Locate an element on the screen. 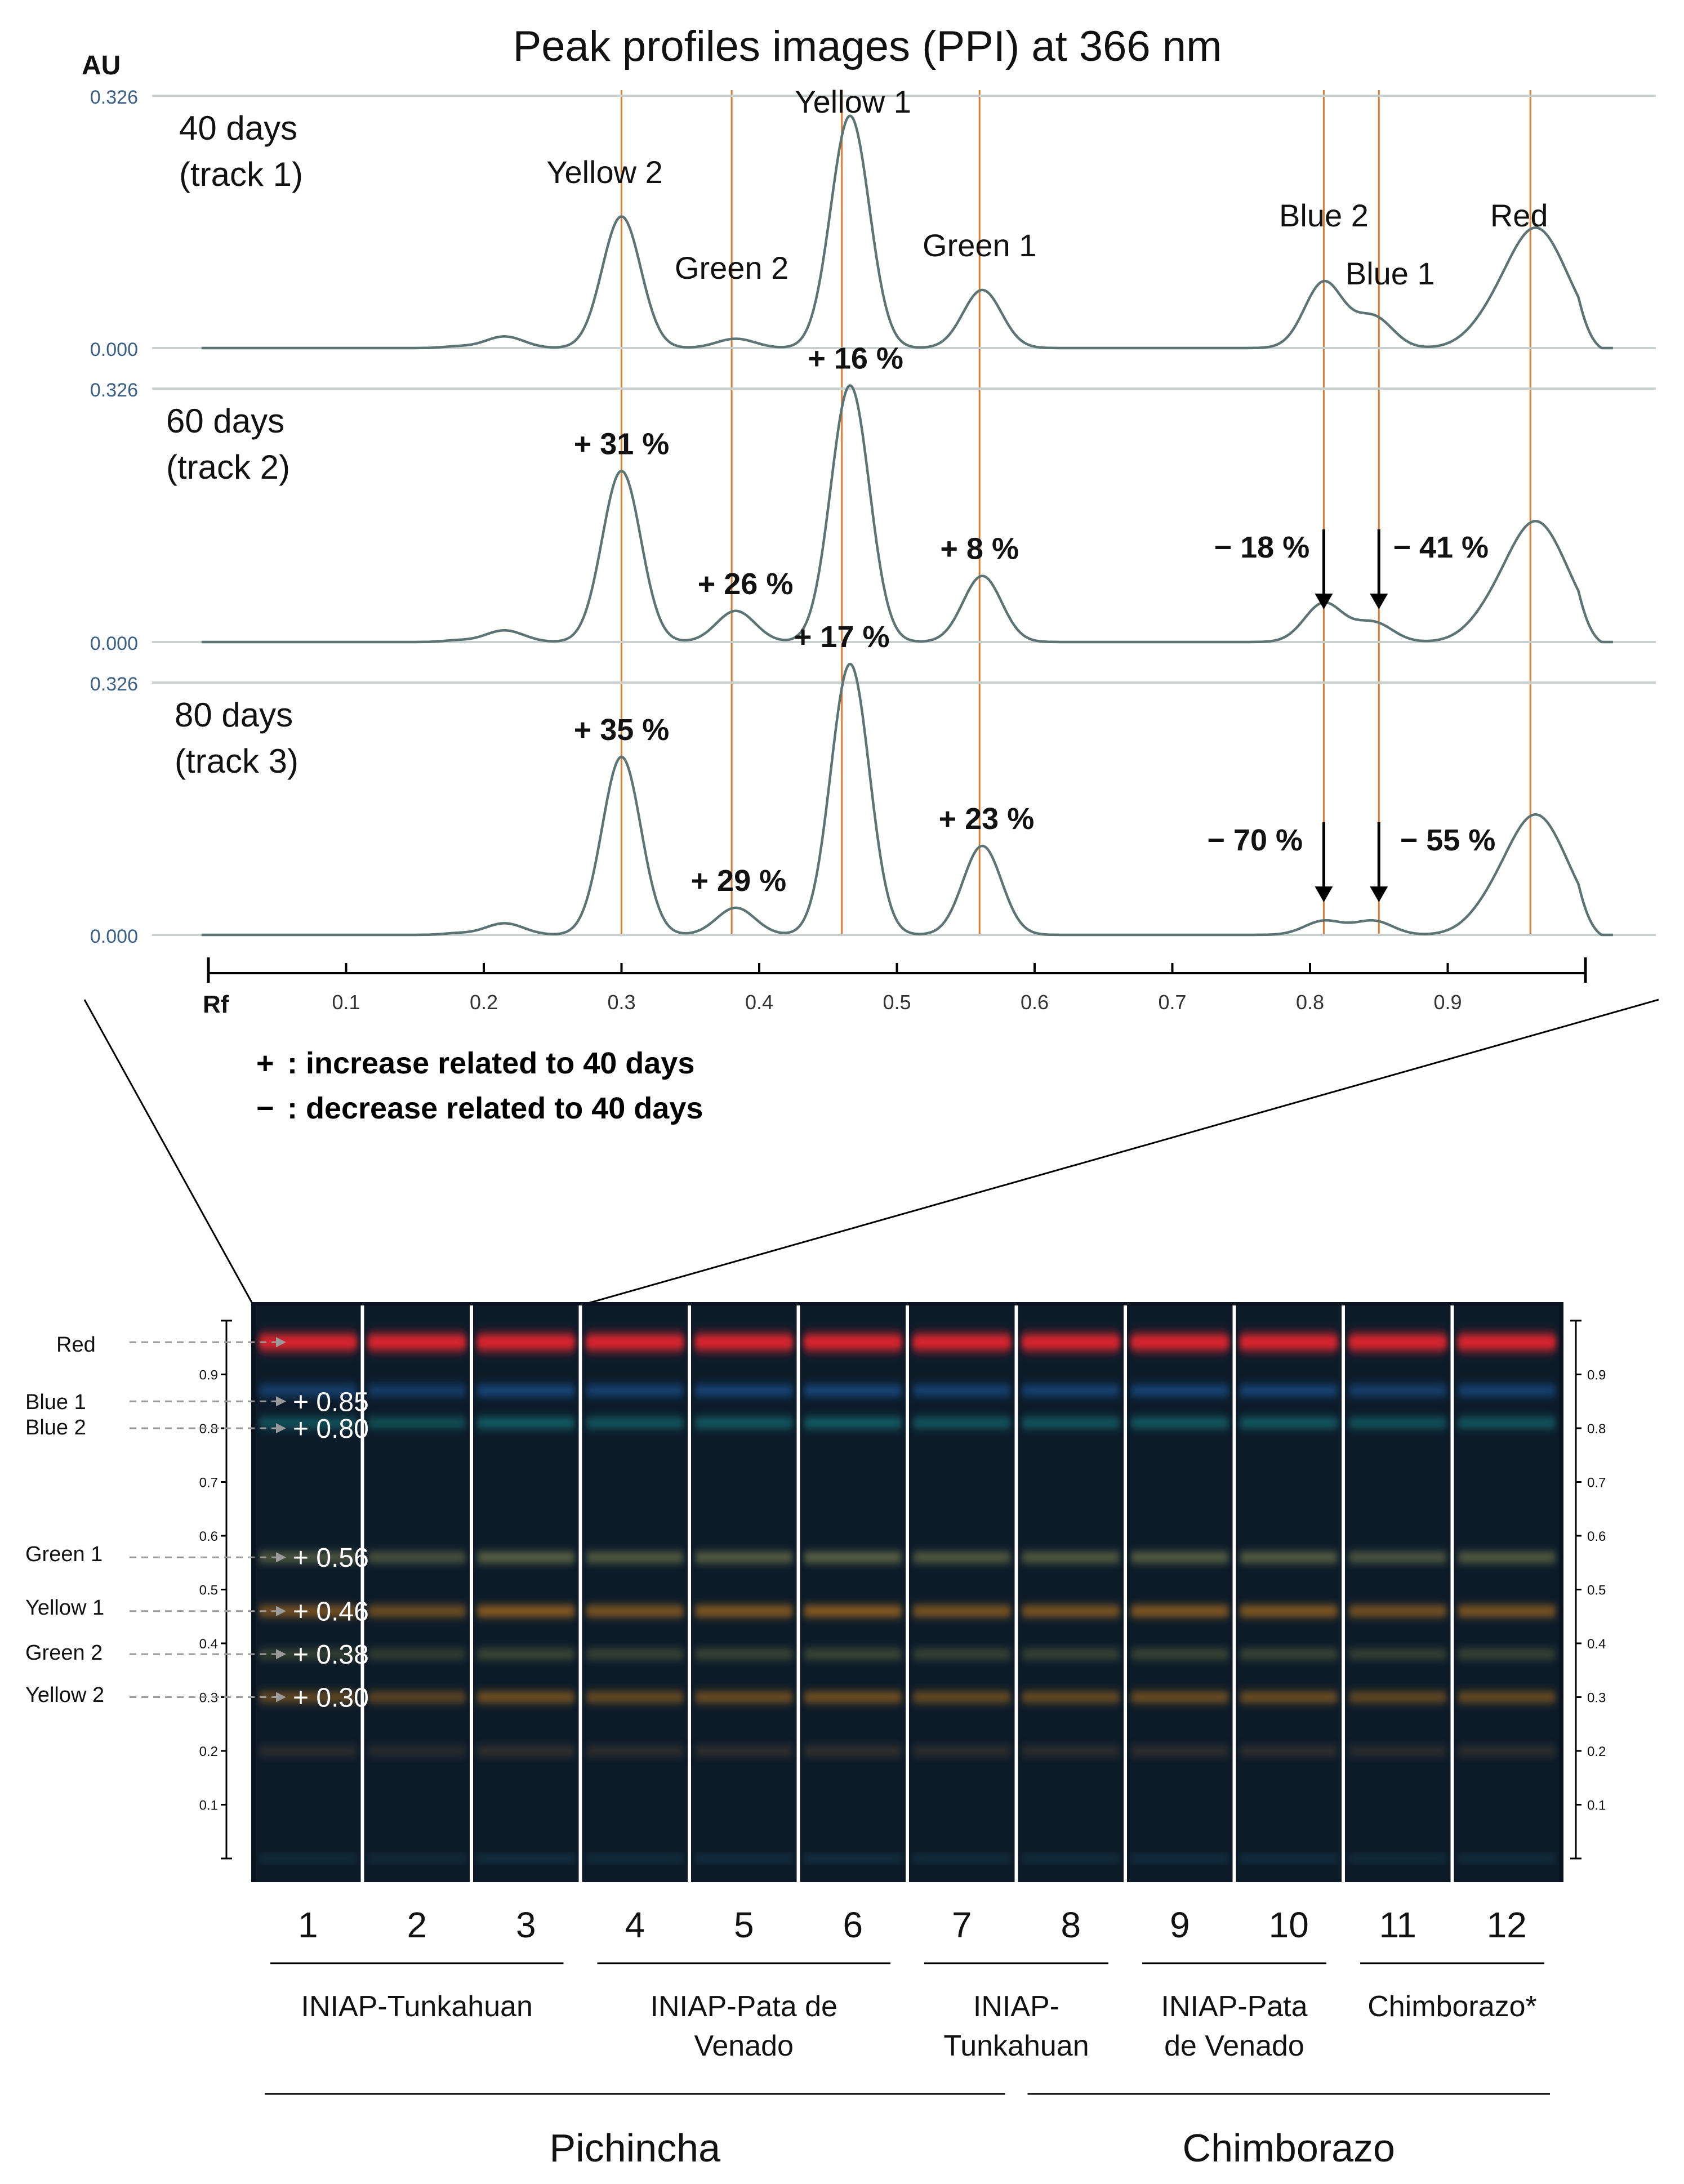  variety-label: Venado is located at coordinates (744, 2046).